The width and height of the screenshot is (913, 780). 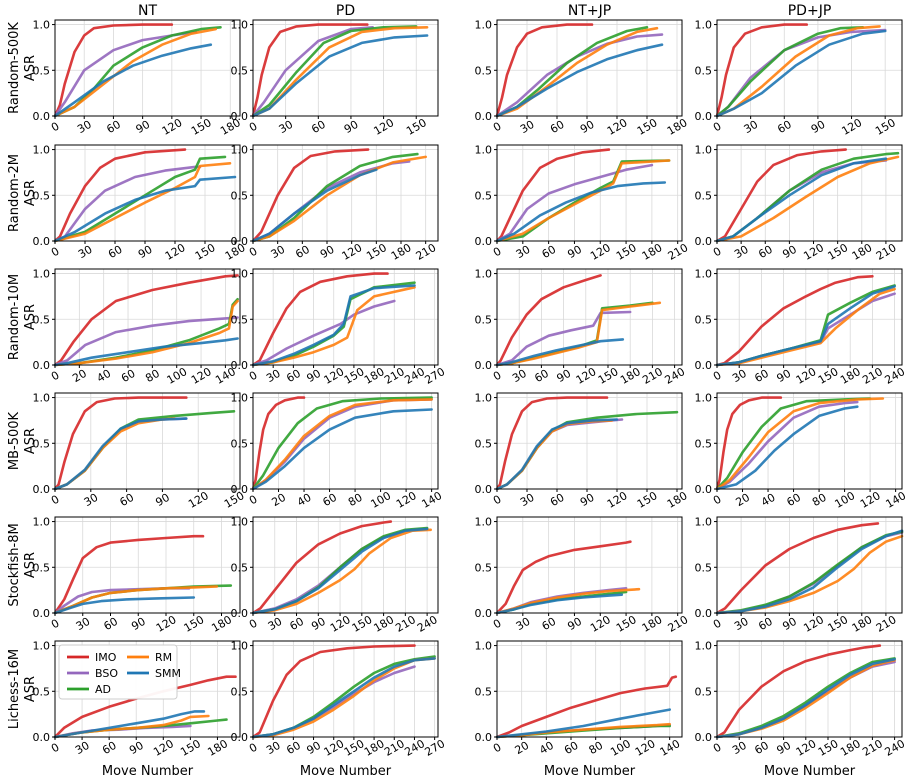 I want to click on panel: 0 30 60 90 120 150 180 210 0.0 0.5 1.0, so click(x=583, y=203).